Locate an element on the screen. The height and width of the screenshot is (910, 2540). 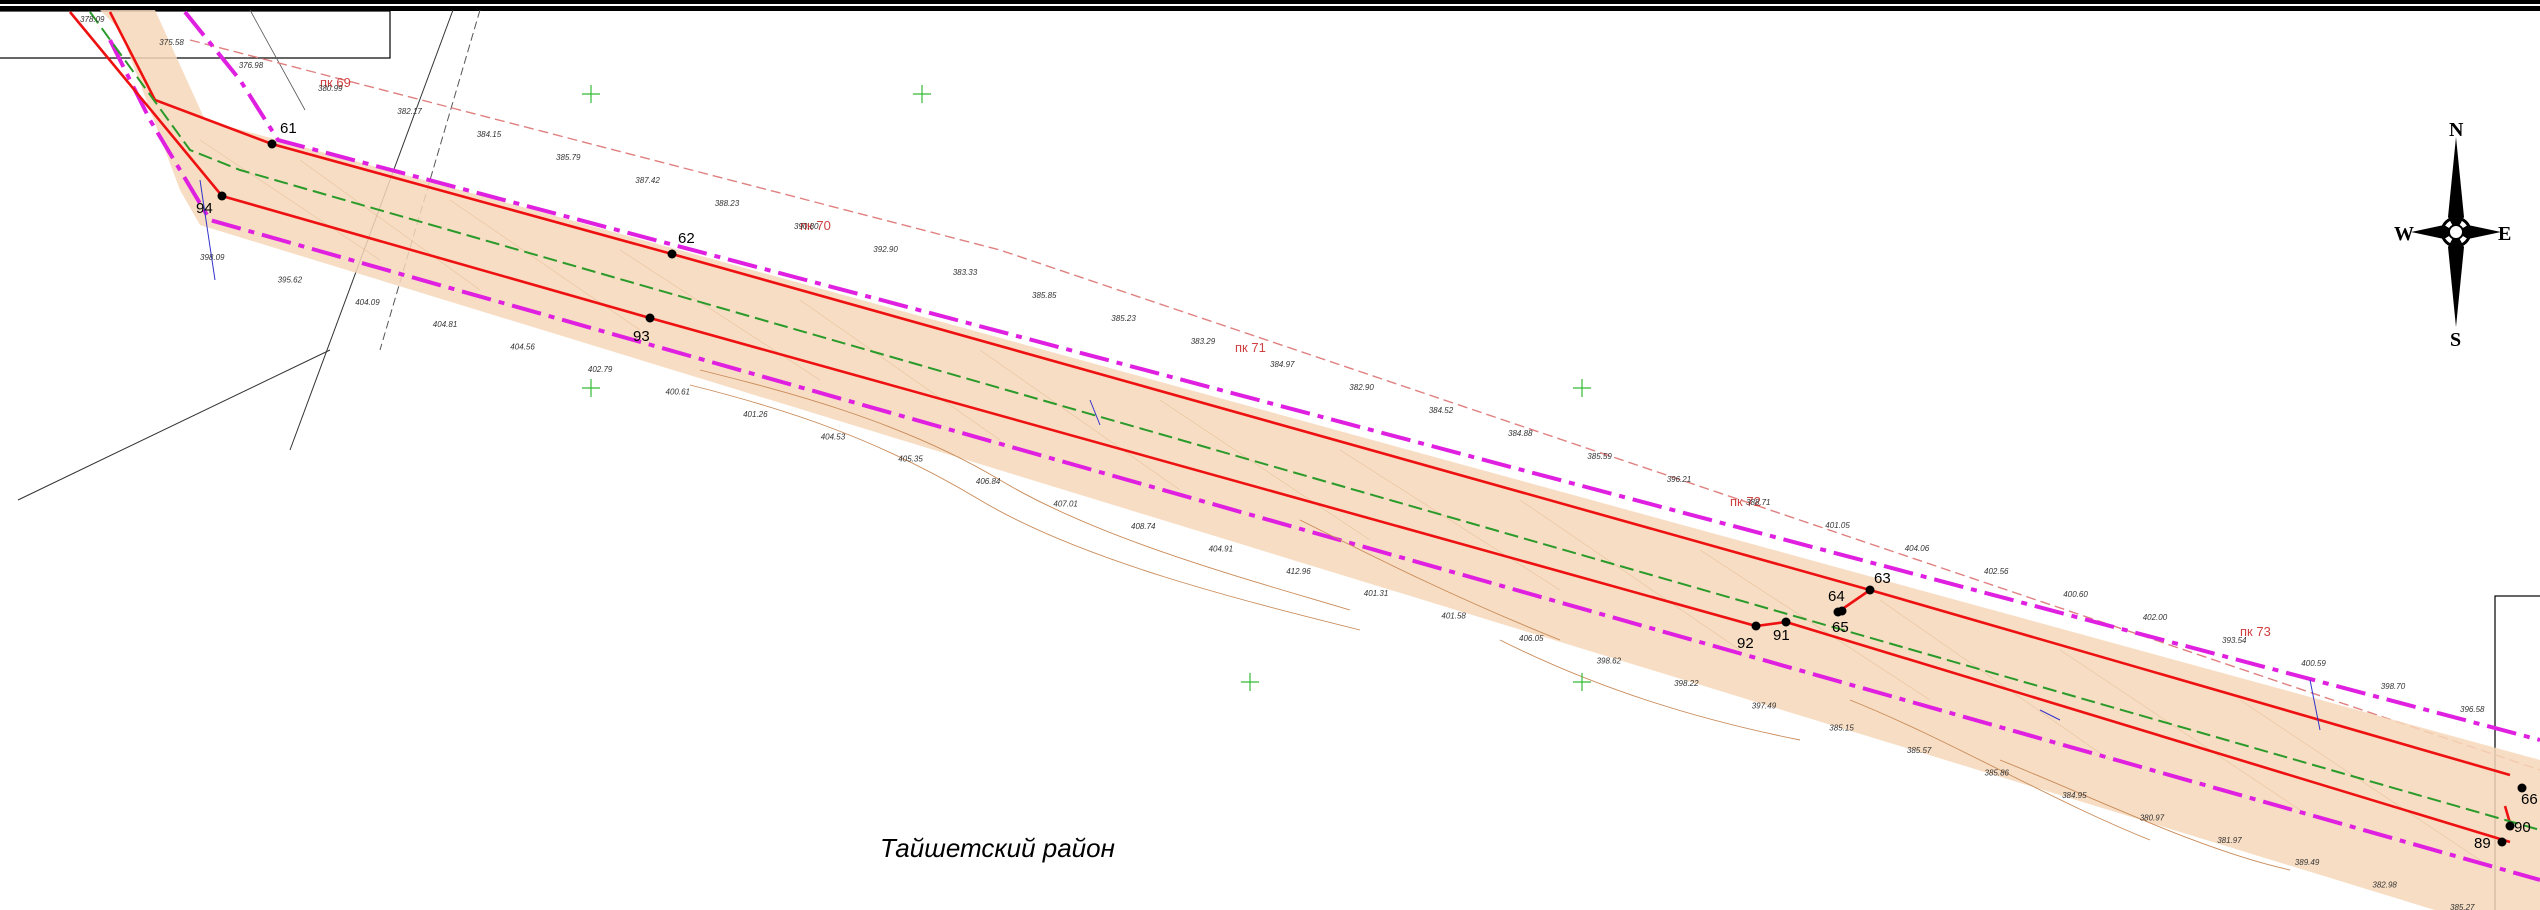
elevation-mark: 385.85 is located at coordinates (1044, 295).